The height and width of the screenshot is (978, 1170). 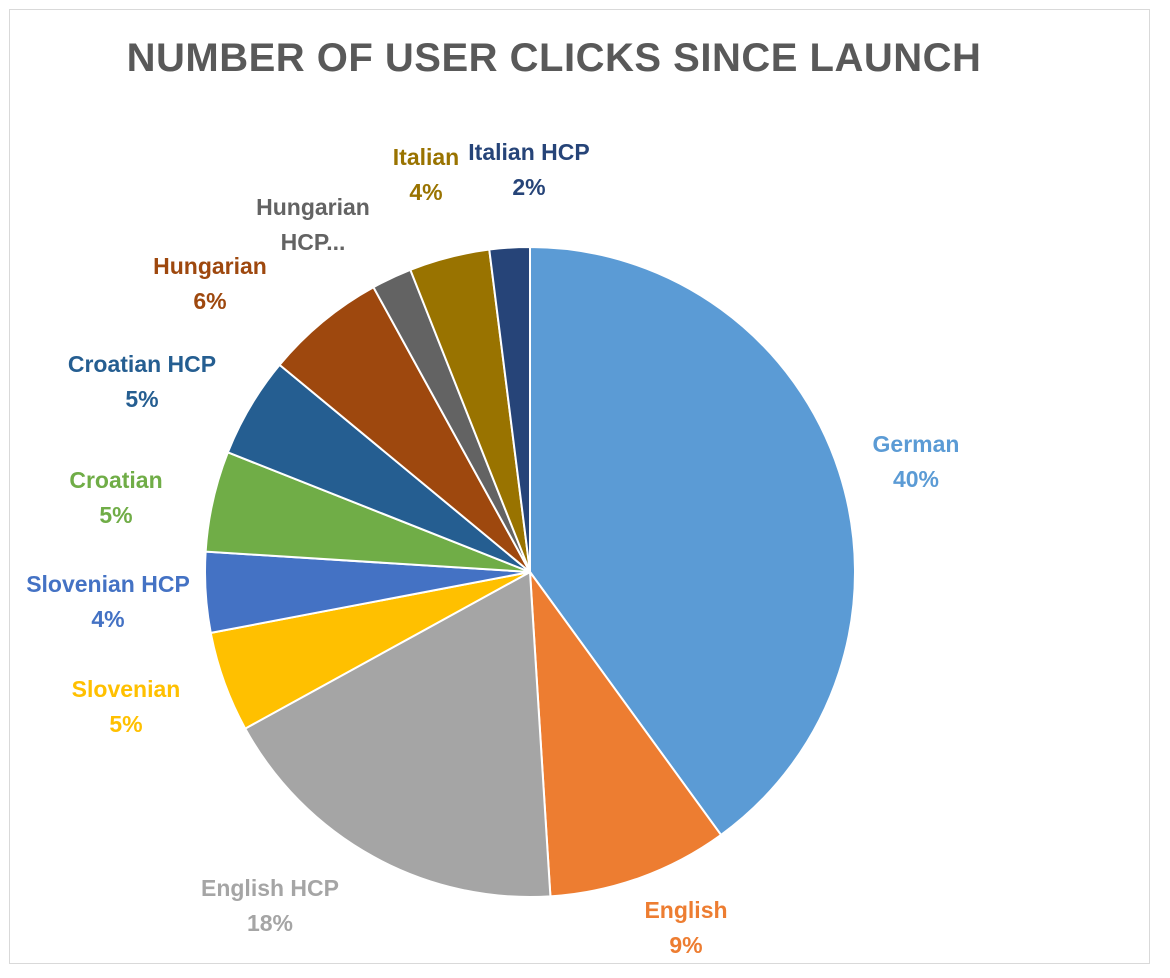 What do you see at coordinates (554, 58) in the screenshot?
I see `chart-title: NUMBER OF USER CLICKS SINCE LAUNCH` at bounding box center [554, 58].